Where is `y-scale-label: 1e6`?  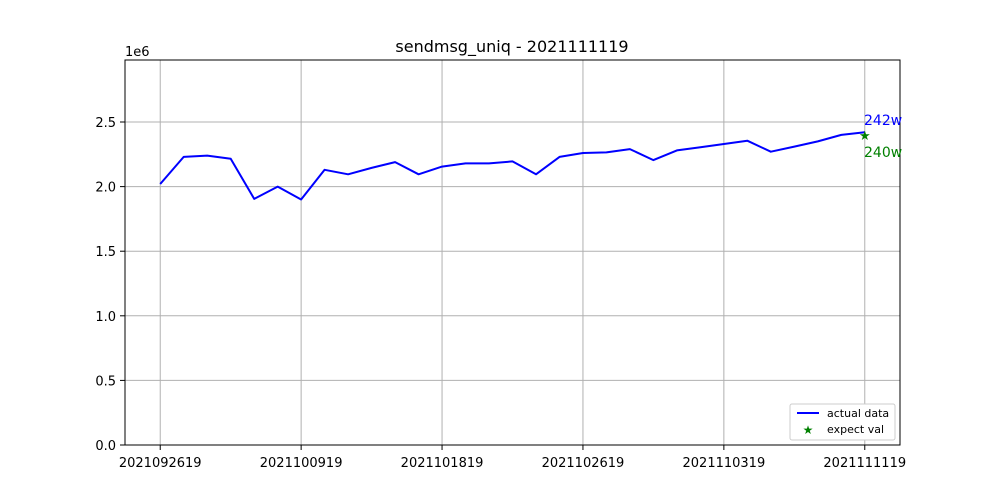
y-scale-label: 1e6 is located at coordinates (137, 52).